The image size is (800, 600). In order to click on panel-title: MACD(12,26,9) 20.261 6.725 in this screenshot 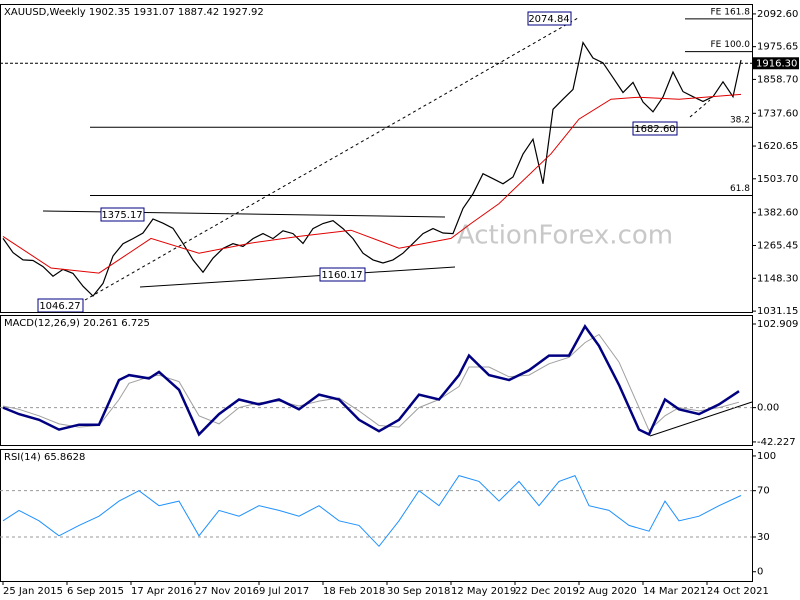, I will do `click(77, 323)`.